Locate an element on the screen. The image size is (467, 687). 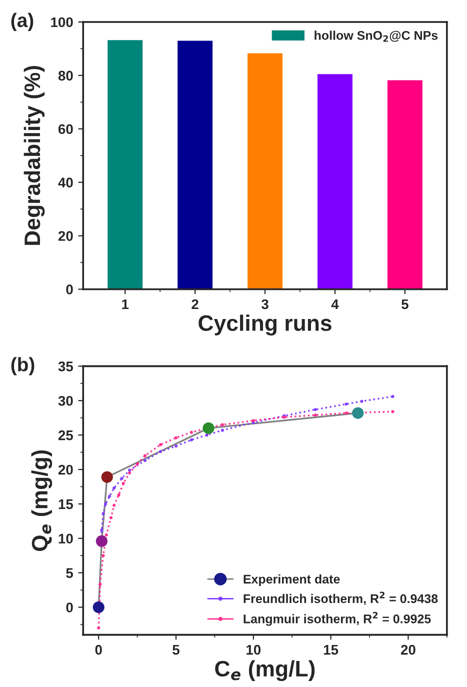
text: (a) is located at coordinates (22, 22).